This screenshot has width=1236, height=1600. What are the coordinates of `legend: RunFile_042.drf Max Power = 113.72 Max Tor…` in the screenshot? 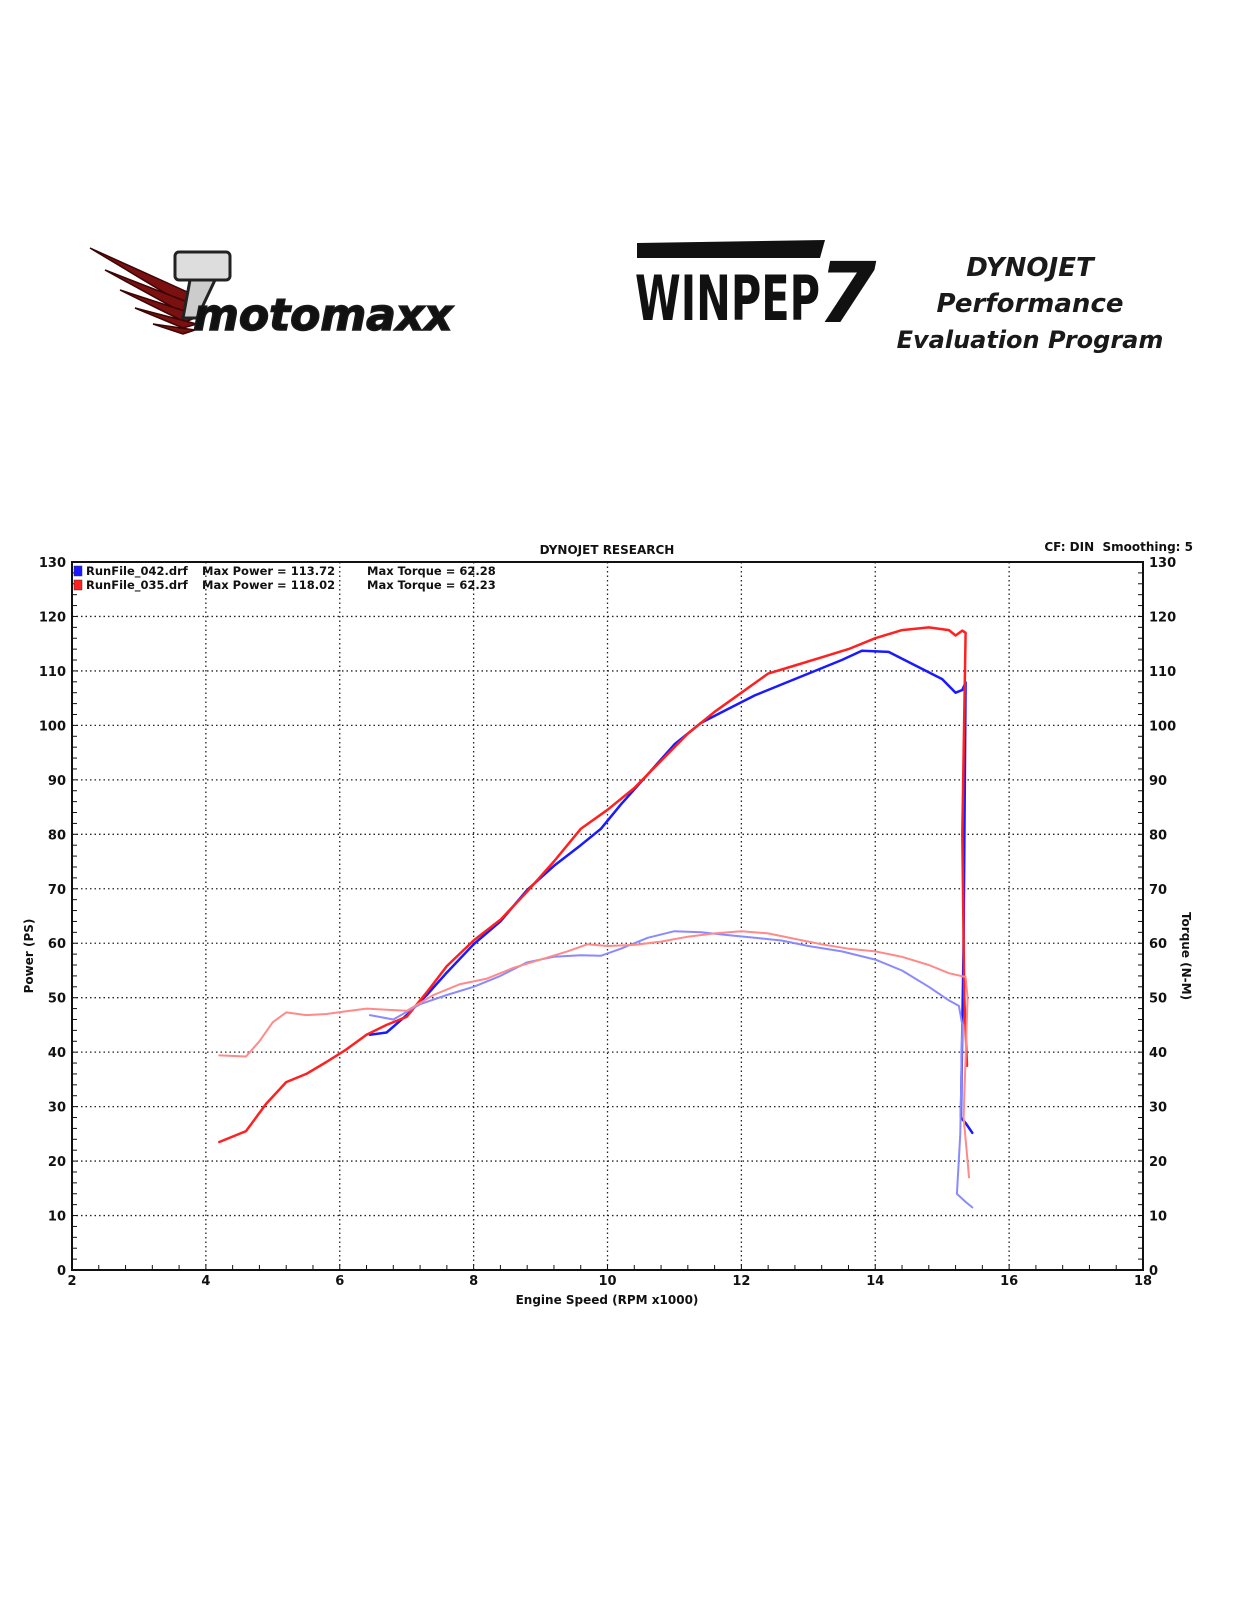 It's located at (284, 578).